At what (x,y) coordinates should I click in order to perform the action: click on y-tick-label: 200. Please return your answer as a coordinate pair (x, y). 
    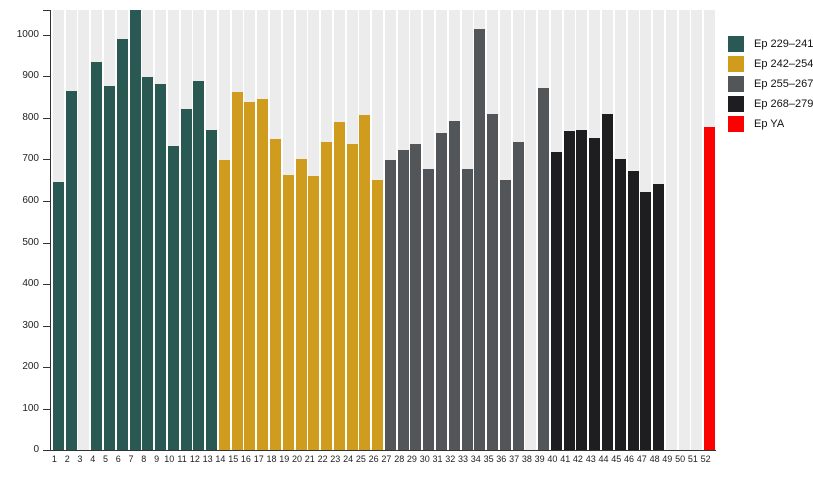
    Looking at the image, I should click on (30, 366).